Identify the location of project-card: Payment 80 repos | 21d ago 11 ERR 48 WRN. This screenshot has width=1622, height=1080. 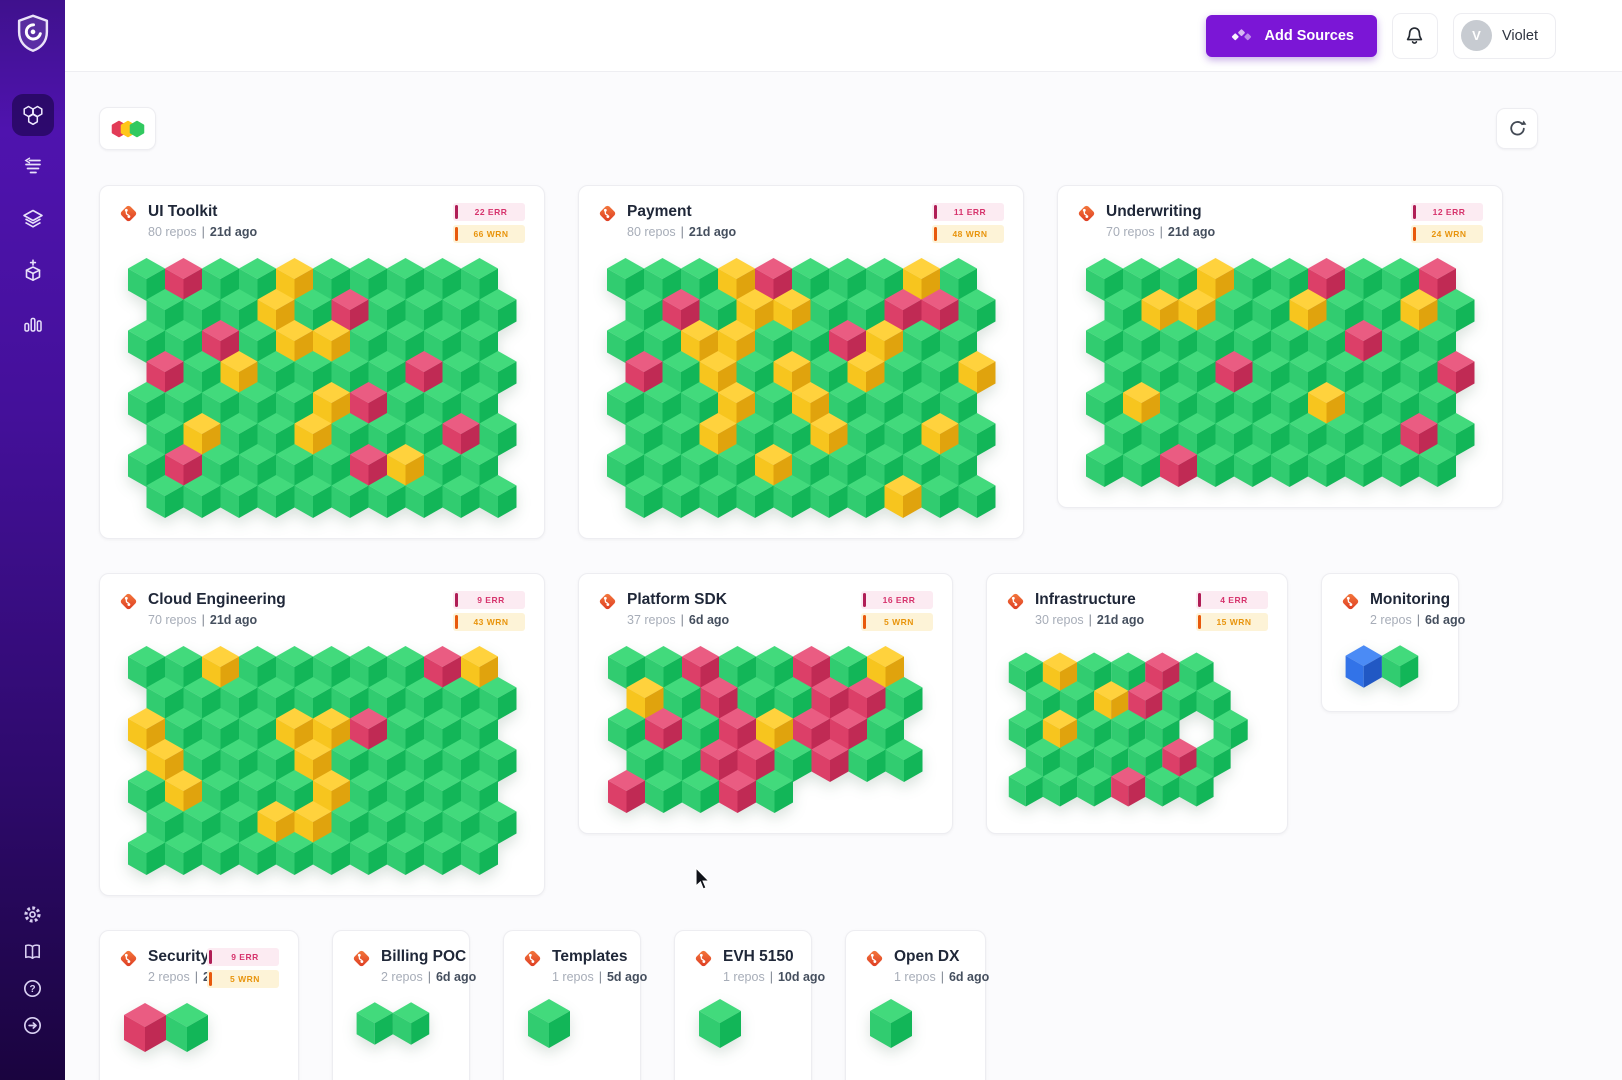
(801, 362).